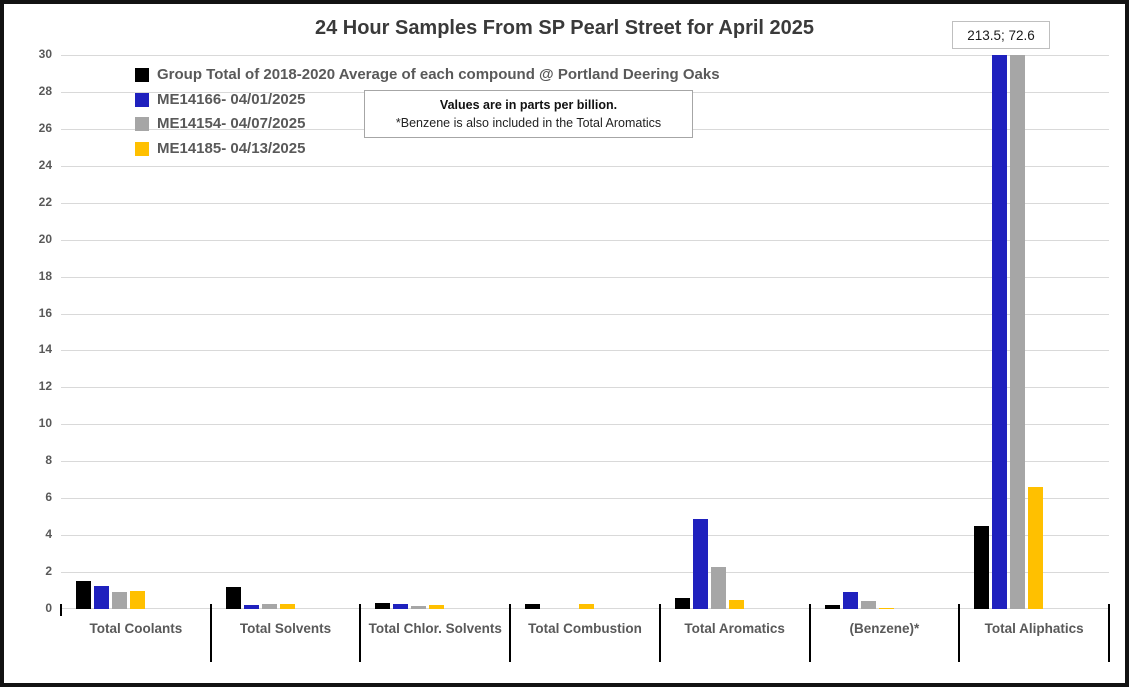 Image resolution: width=1129 pixels, height=687 pixels. Describe the element at coordinates (48, 497) in the screenshot. I see `y-tick-label-6: 6` at that location.